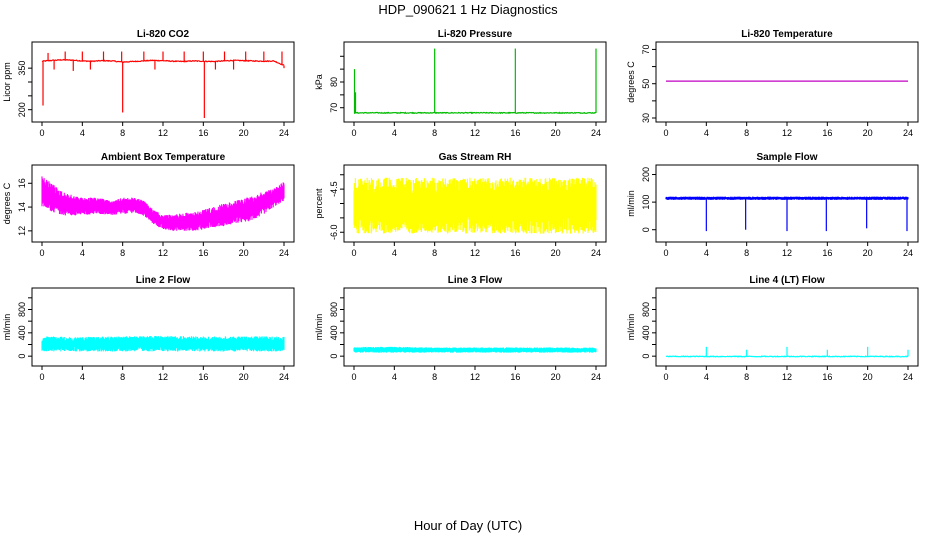 The image size is (936, 540). What do you see at coordinates (22, 332) in the screenshot?
I see `y-tick-label: 400` at bounding box center [22, 332].